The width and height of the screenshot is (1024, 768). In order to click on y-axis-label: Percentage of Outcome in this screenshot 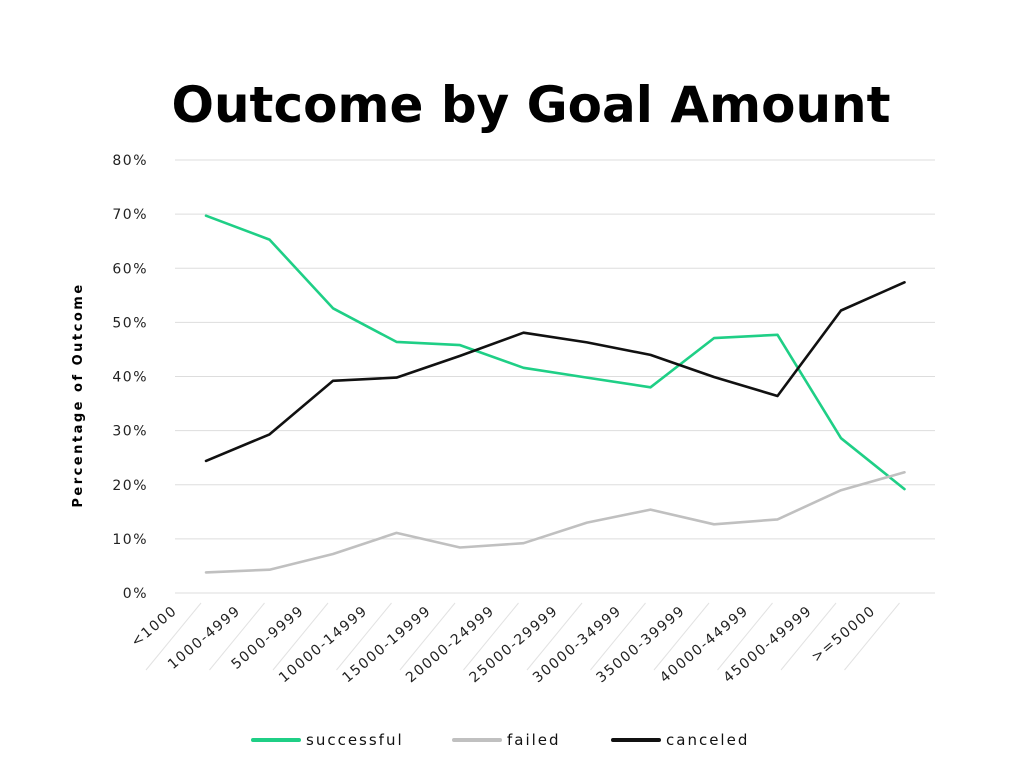, I will do `click(78, 394)`.